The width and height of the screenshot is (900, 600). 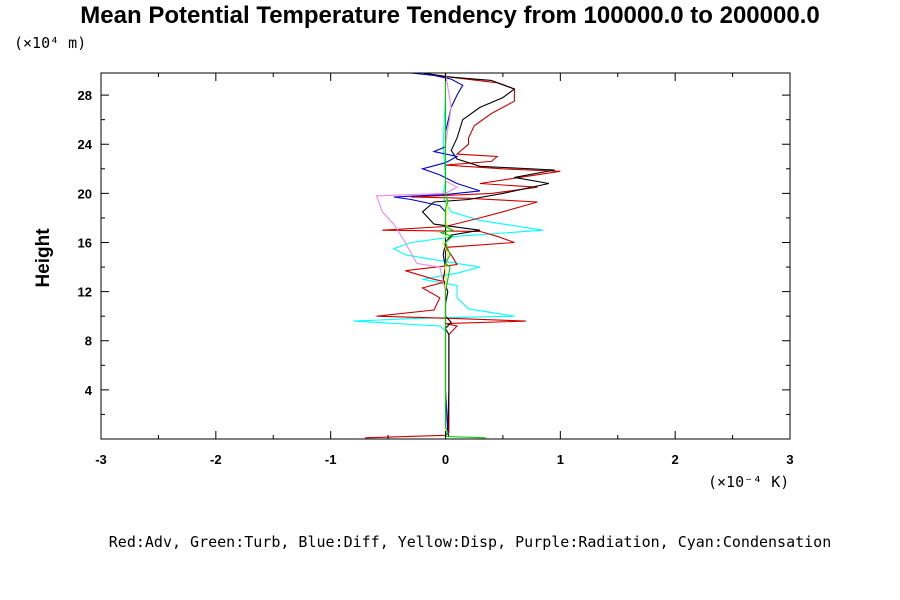 What do you see at coordinates (50, 43) in the screenshot?
I see `y-unit-label: (×10⁴ m)` at bounding box center [50, 43].